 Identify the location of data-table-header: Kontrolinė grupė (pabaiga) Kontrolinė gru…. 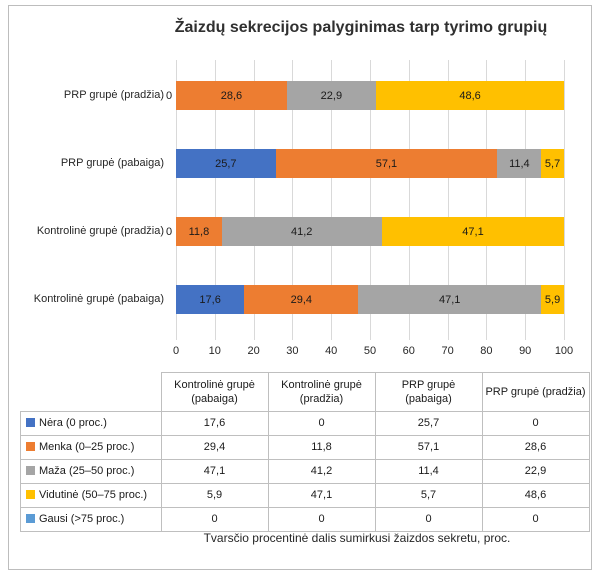
(305, 392).